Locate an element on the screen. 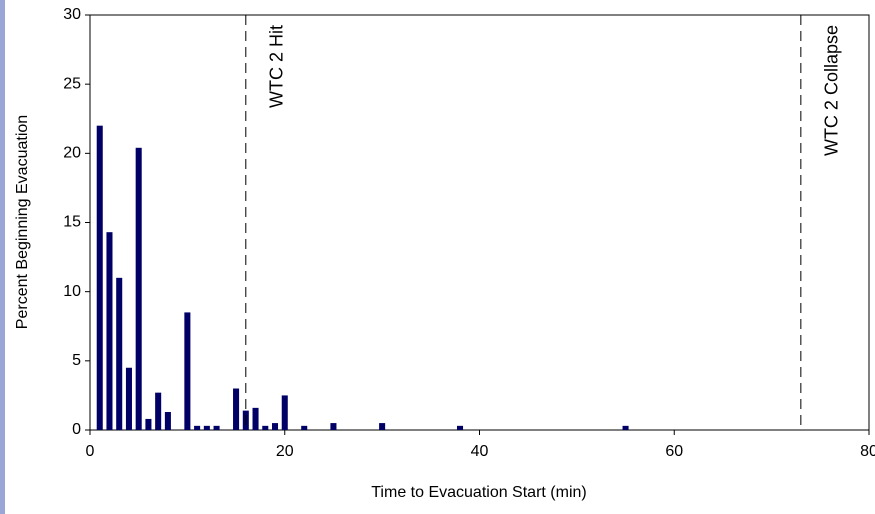 This screenshot has width=875, height=514. x-tick-label: 20 is located at coordinates (285, 451).